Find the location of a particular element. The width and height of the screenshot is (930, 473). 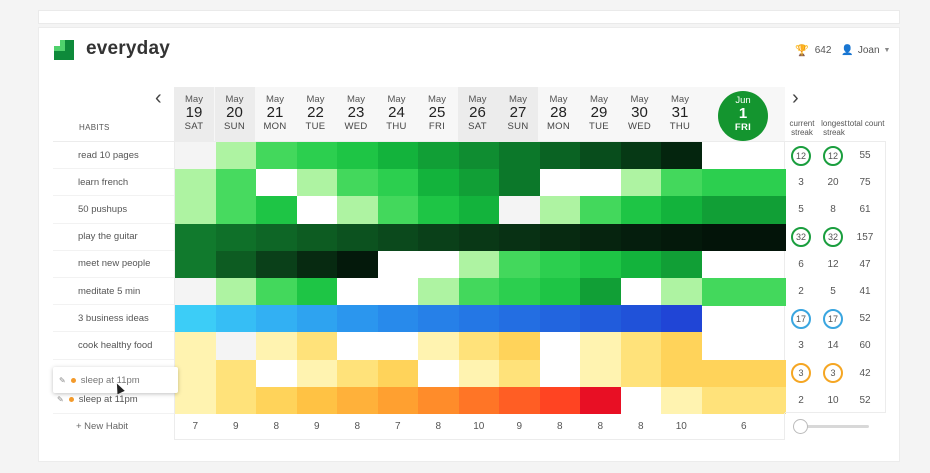

pencil-icon: ✎ is located at coordinates (62, 380).